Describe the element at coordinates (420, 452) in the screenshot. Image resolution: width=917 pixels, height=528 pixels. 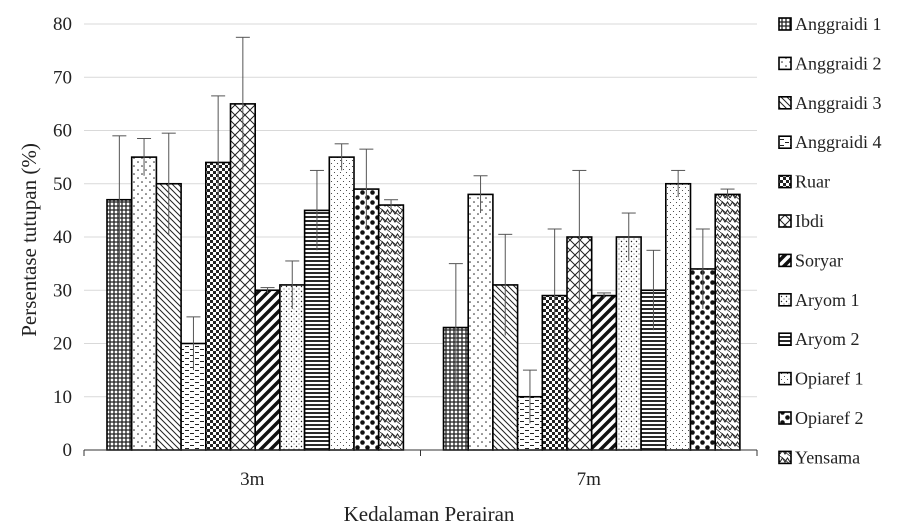
I see `x-axis` at that location.